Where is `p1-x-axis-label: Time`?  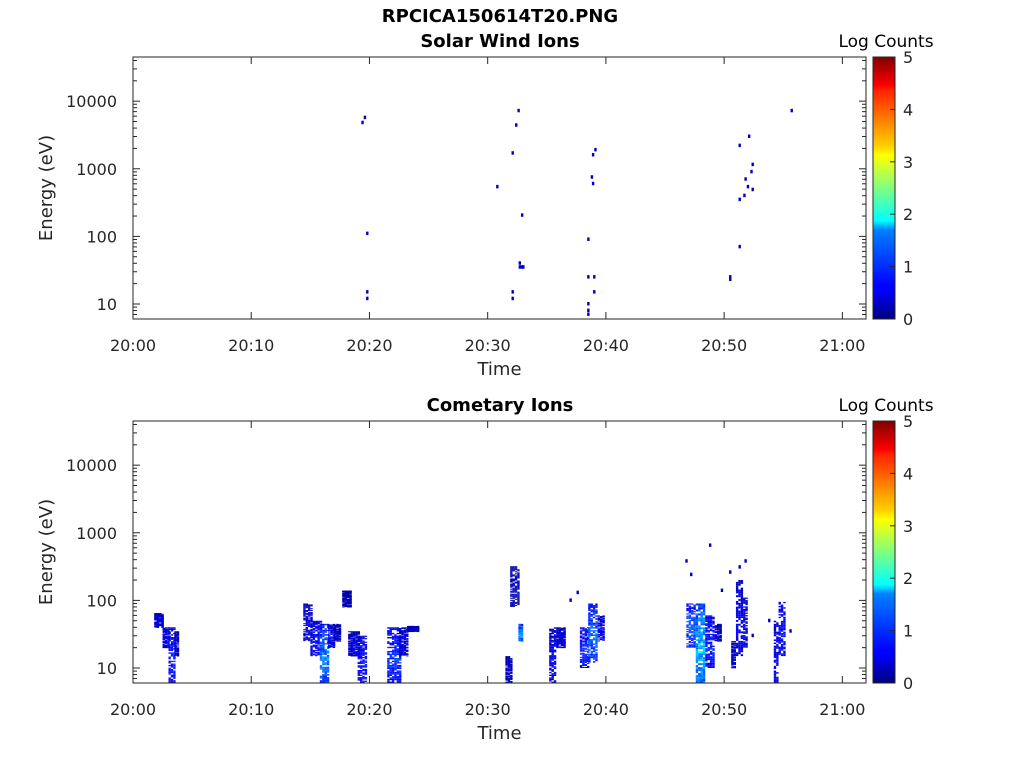 p1-x-axis-label: Time is located at coordinates (498, 369).